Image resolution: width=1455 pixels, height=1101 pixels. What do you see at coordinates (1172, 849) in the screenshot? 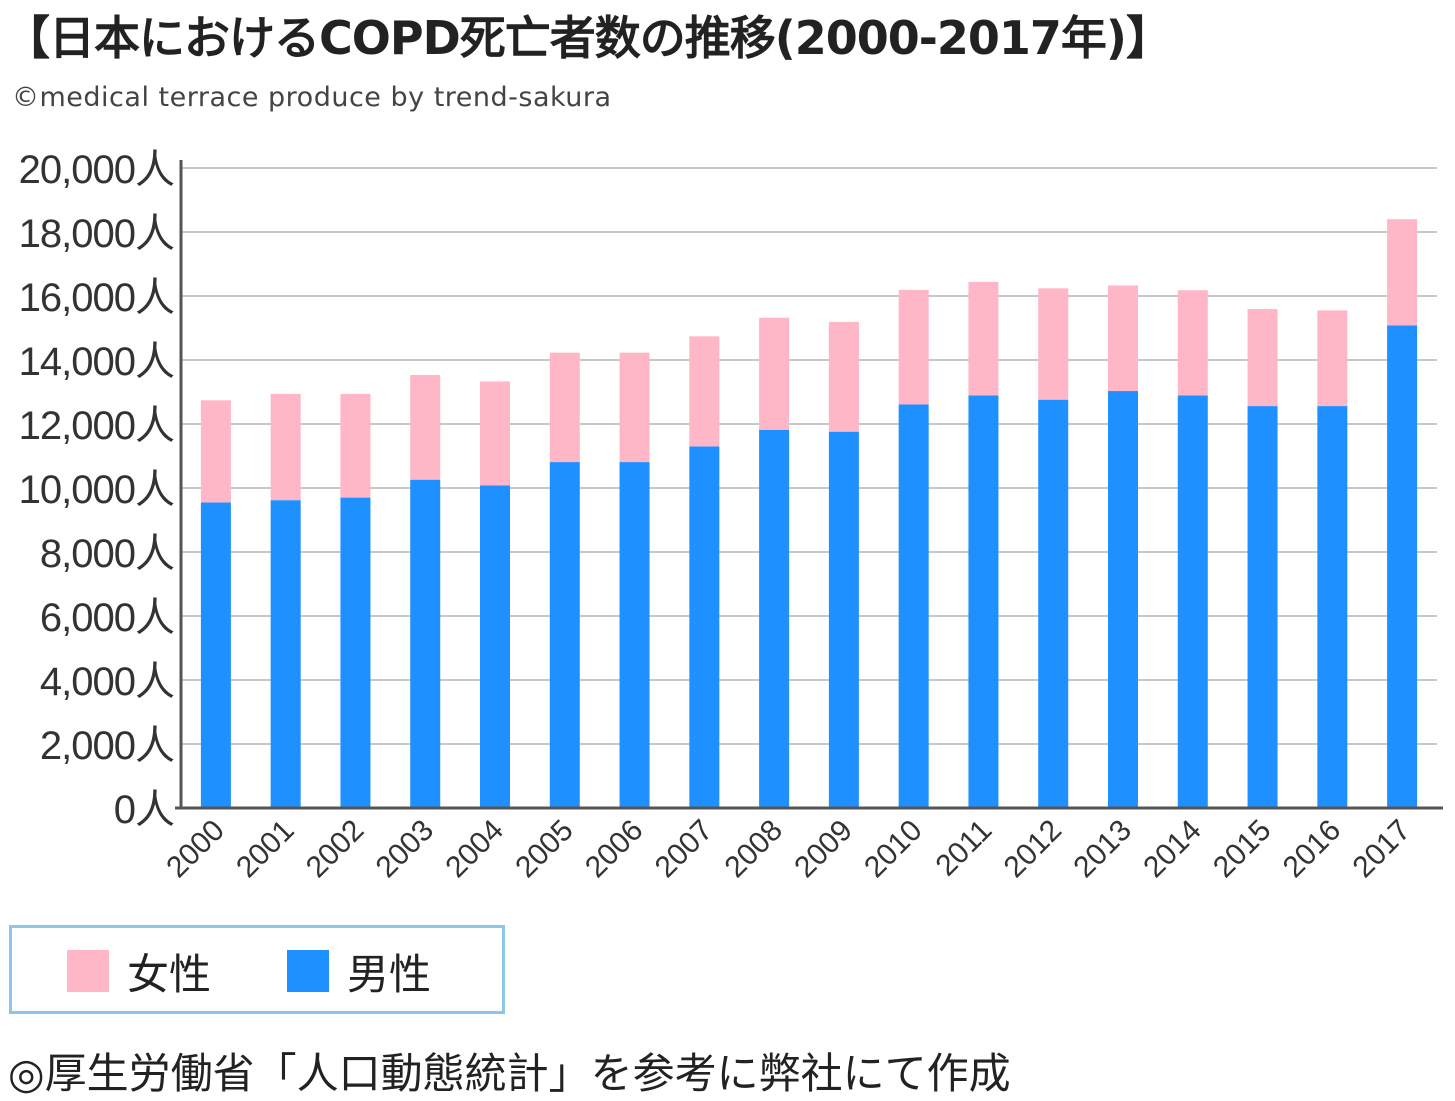
I see `x-tick-label: 2014` at bounding box center [1172, 849].